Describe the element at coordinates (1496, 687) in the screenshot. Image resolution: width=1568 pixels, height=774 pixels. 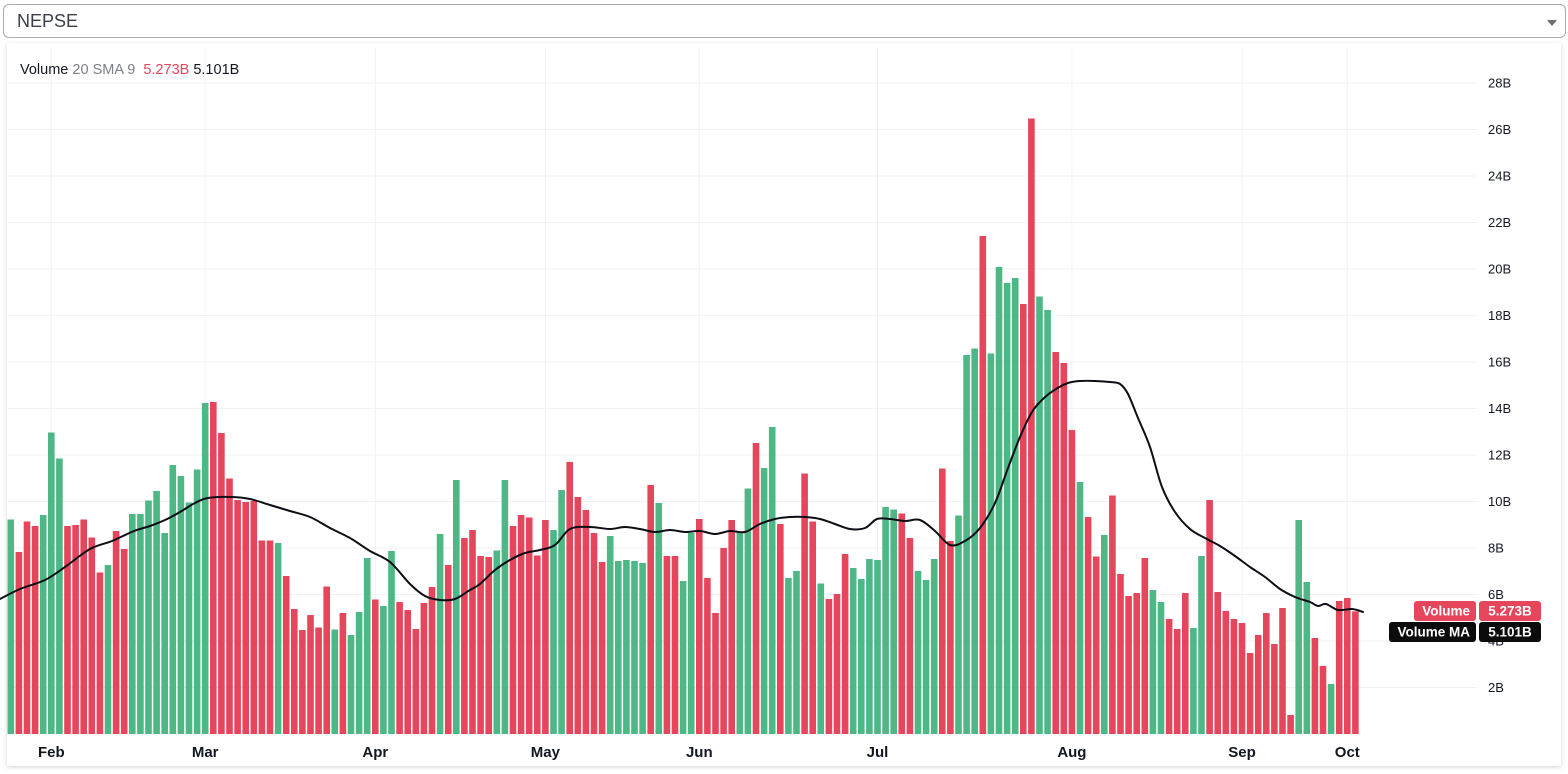
I see `svg-text: 2B` at that location.